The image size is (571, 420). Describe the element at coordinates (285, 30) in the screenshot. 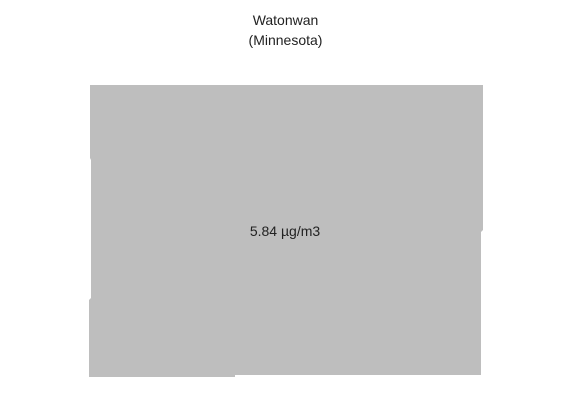

I see `map-title: Watonwan (Minnesota)` at that location.